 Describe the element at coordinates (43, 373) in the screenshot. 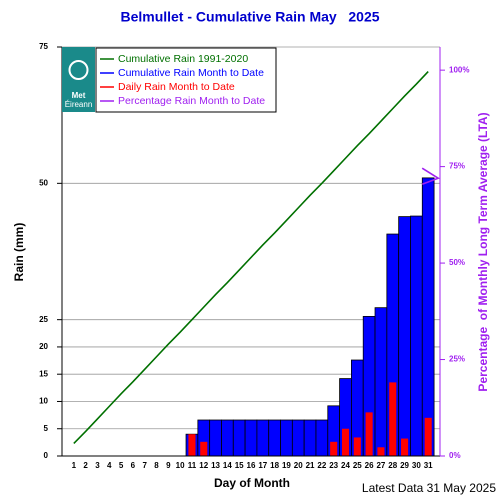

I see `y-tick-label: 15` at that location.